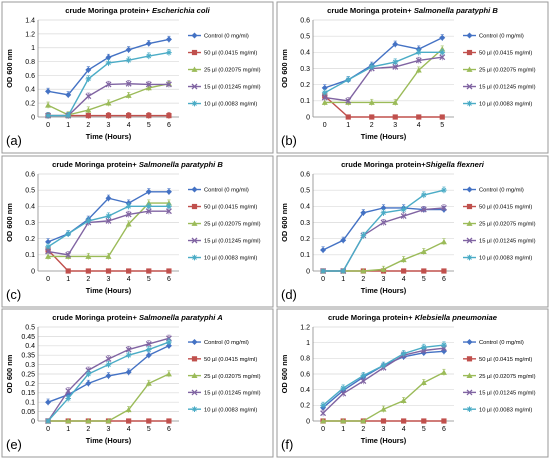  Describe the element at coordinates (305, 327) in the screenshot. I see `y-tick-label: 1.2` at that location.